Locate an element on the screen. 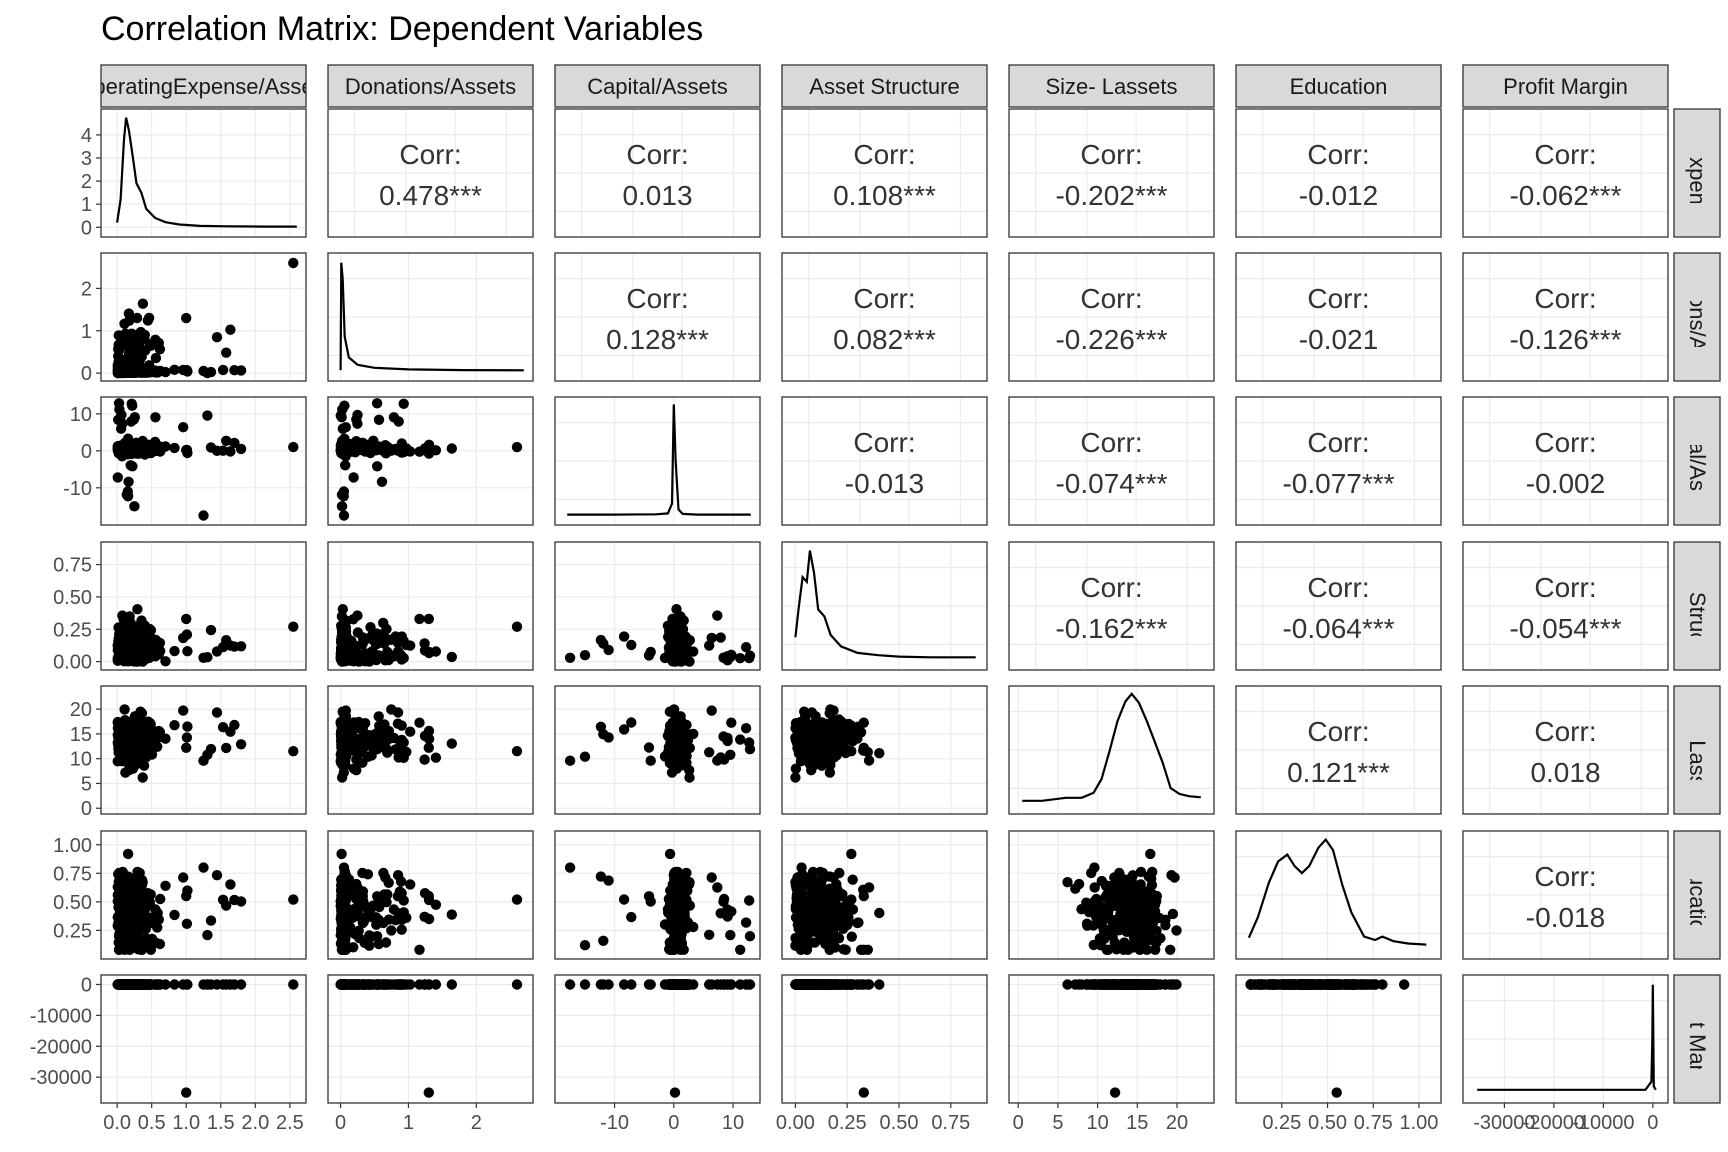  panel-0-2: Corr:0.013 is located at coordinates (657, 173).